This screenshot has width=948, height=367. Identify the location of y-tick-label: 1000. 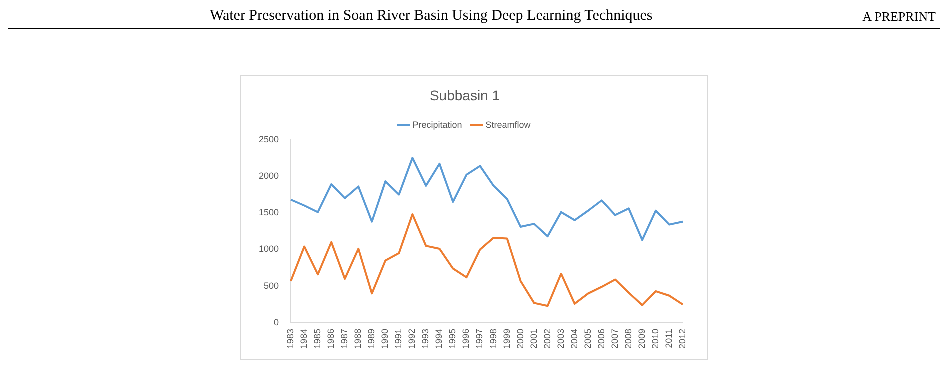
(269, 249).